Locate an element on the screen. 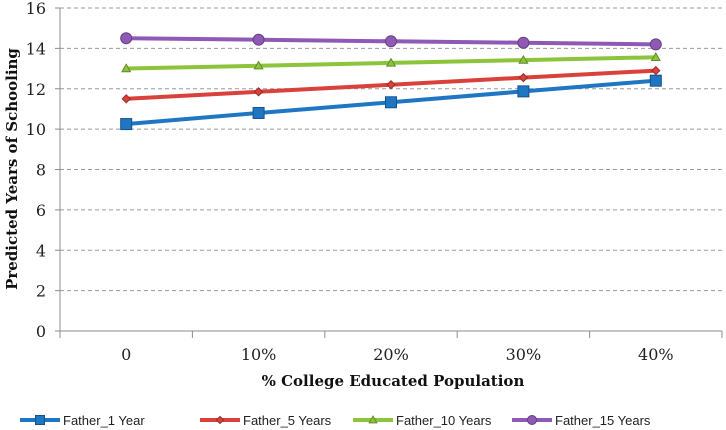 The width and height of the screenshot is (726, 430). y-axis-label: Predicted Years of Schooling is located at coordinates (12, 169).